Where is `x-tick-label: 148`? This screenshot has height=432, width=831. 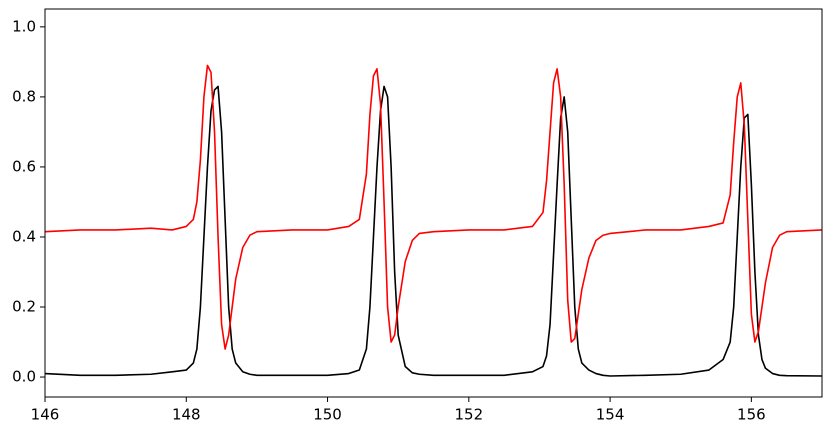 x-tick-label: 148 is located at coordinates (186, 415).